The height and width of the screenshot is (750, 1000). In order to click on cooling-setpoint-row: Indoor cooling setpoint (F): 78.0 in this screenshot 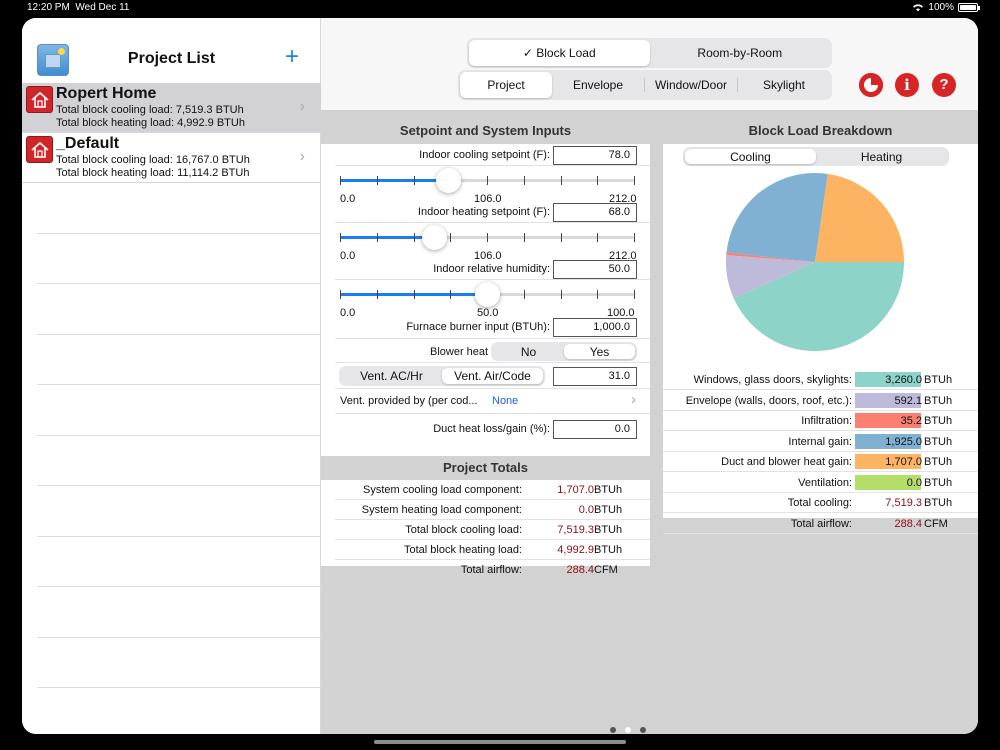, I will do `click(492, 155)`.